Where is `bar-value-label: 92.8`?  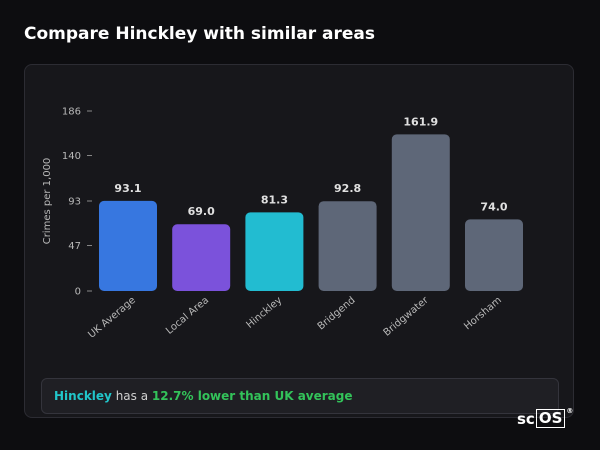 bar-value-label: 92.8 is located at coordinates (347, 188).